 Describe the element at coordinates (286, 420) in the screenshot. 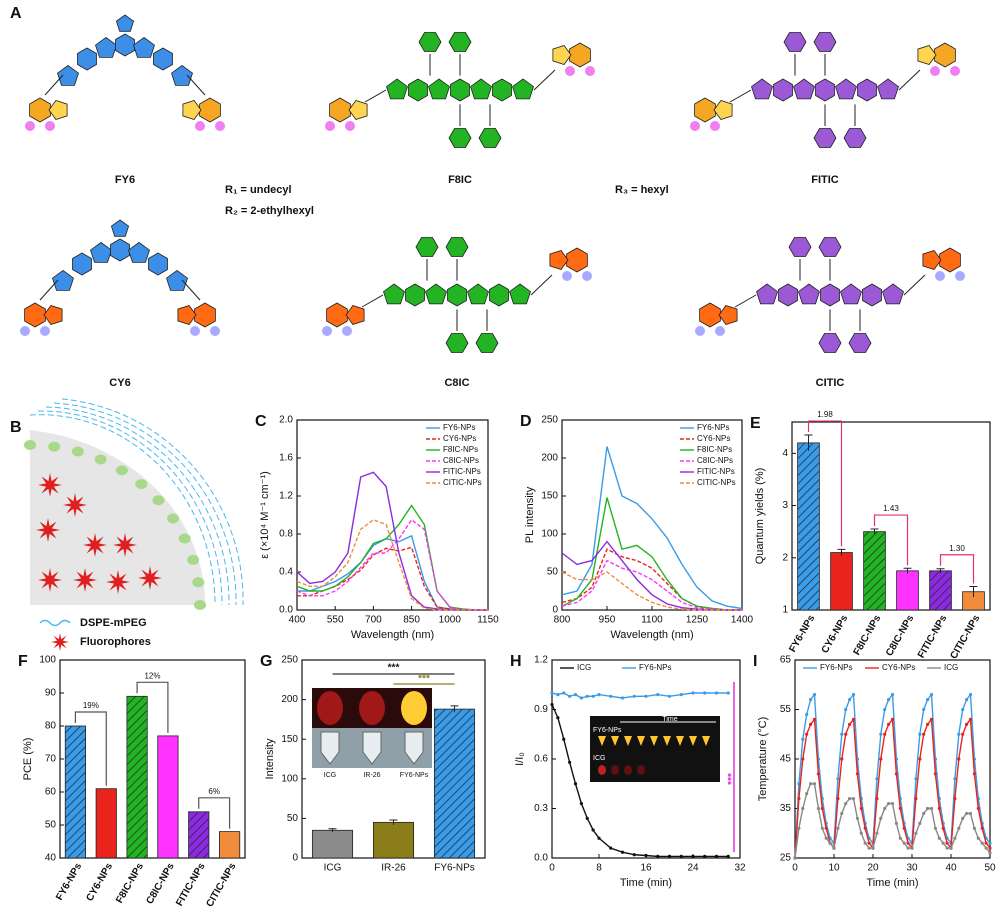

I see `y-tick-label: 2.0` at that location.